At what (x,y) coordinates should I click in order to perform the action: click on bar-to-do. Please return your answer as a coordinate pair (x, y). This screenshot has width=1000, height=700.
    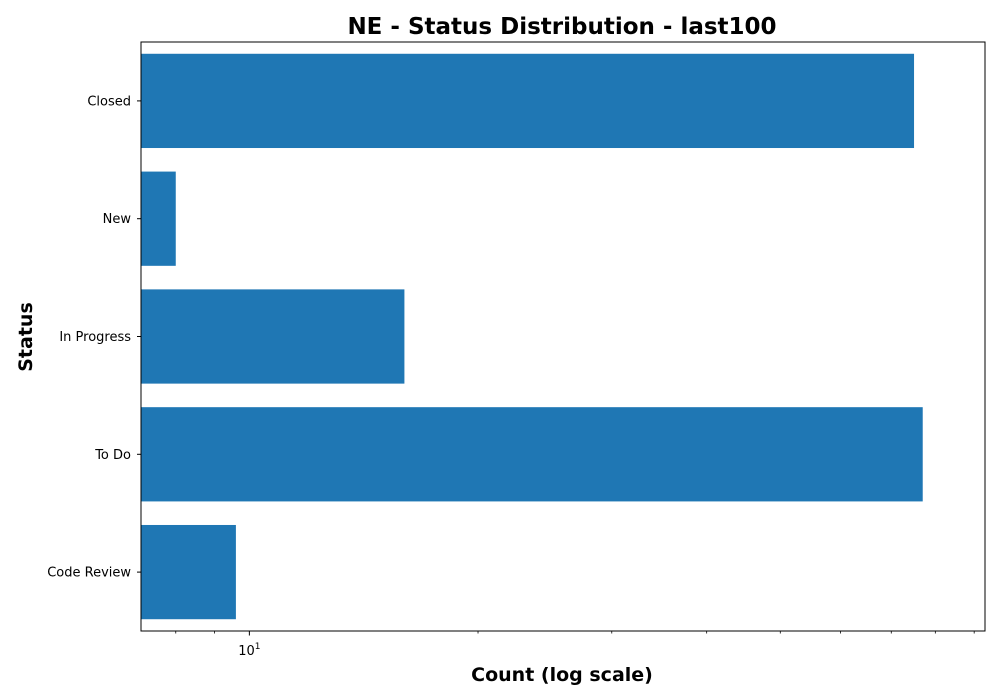
    Looking at the image, I should click on (532, 454).